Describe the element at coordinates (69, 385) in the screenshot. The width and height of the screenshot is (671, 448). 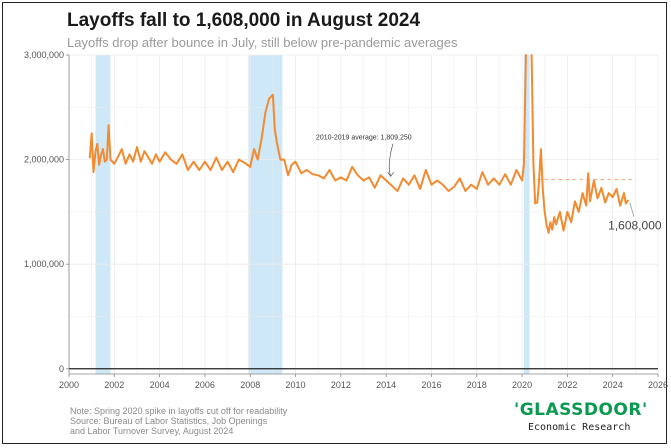
I see `x-tick-label: 2000` at that location.